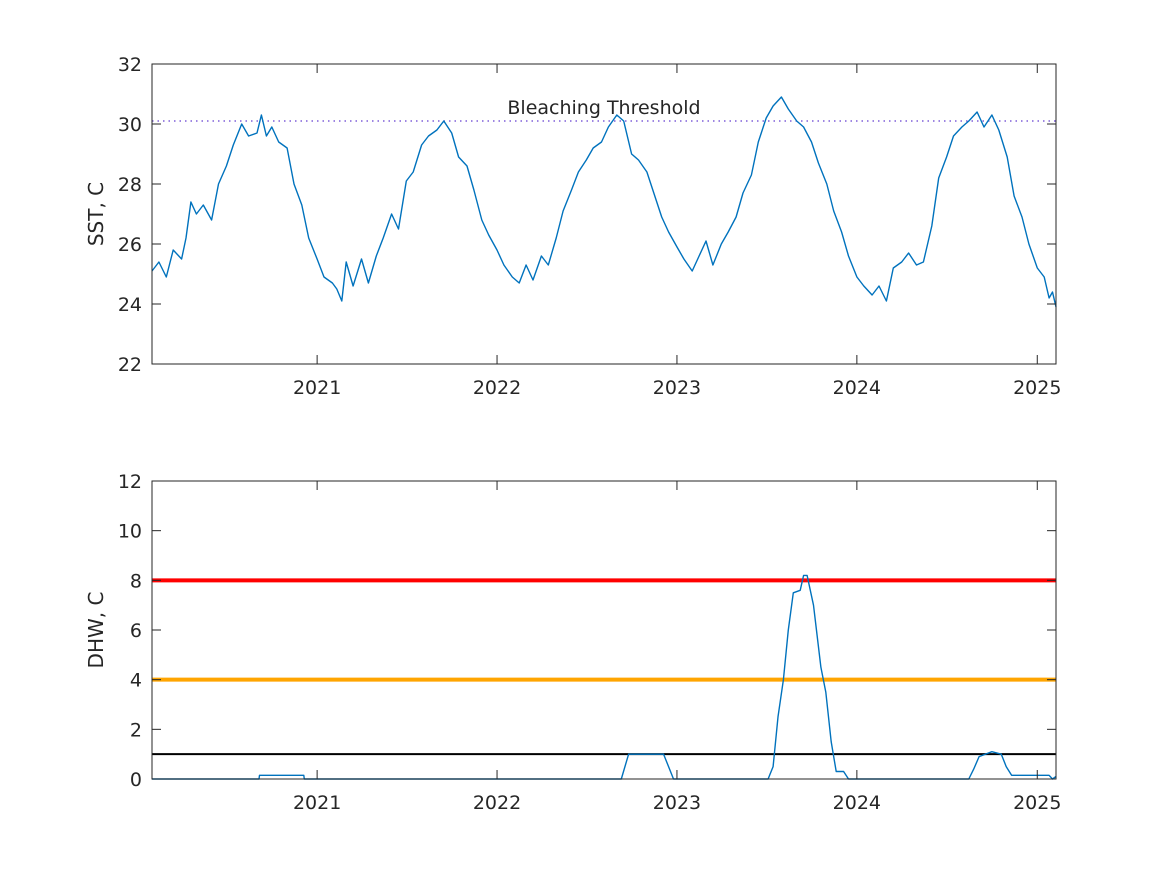 Image resolution: width=1167 pixels, height=875 pixels. What do you see at coordinates (130, 482) in the screenshot?
I see `y-tick-label: 12` at bounding box center [130, 482].